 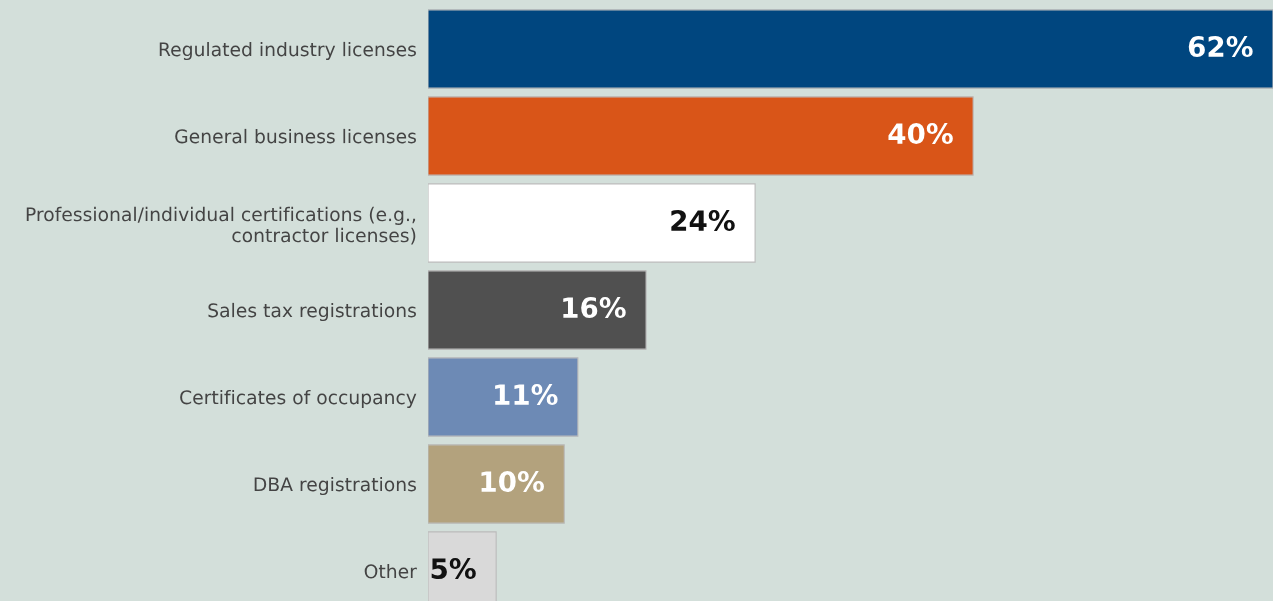 What do you see at coordinates (453, 569) in the screenshot?
I see `data-label: 5%` at bounding box center [453, 569].